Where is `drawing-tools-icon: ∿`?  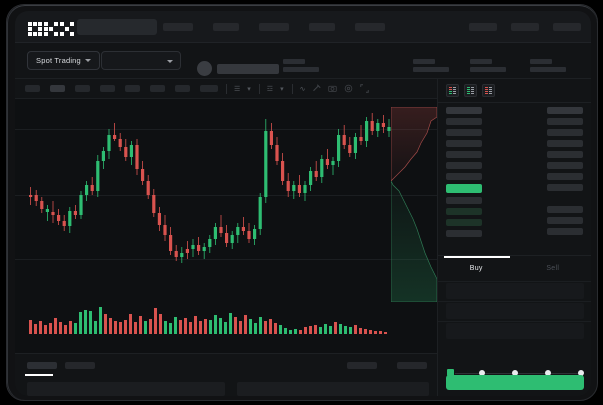 drawing-tools-icon: ∿ is located at coordinates (302, 89).